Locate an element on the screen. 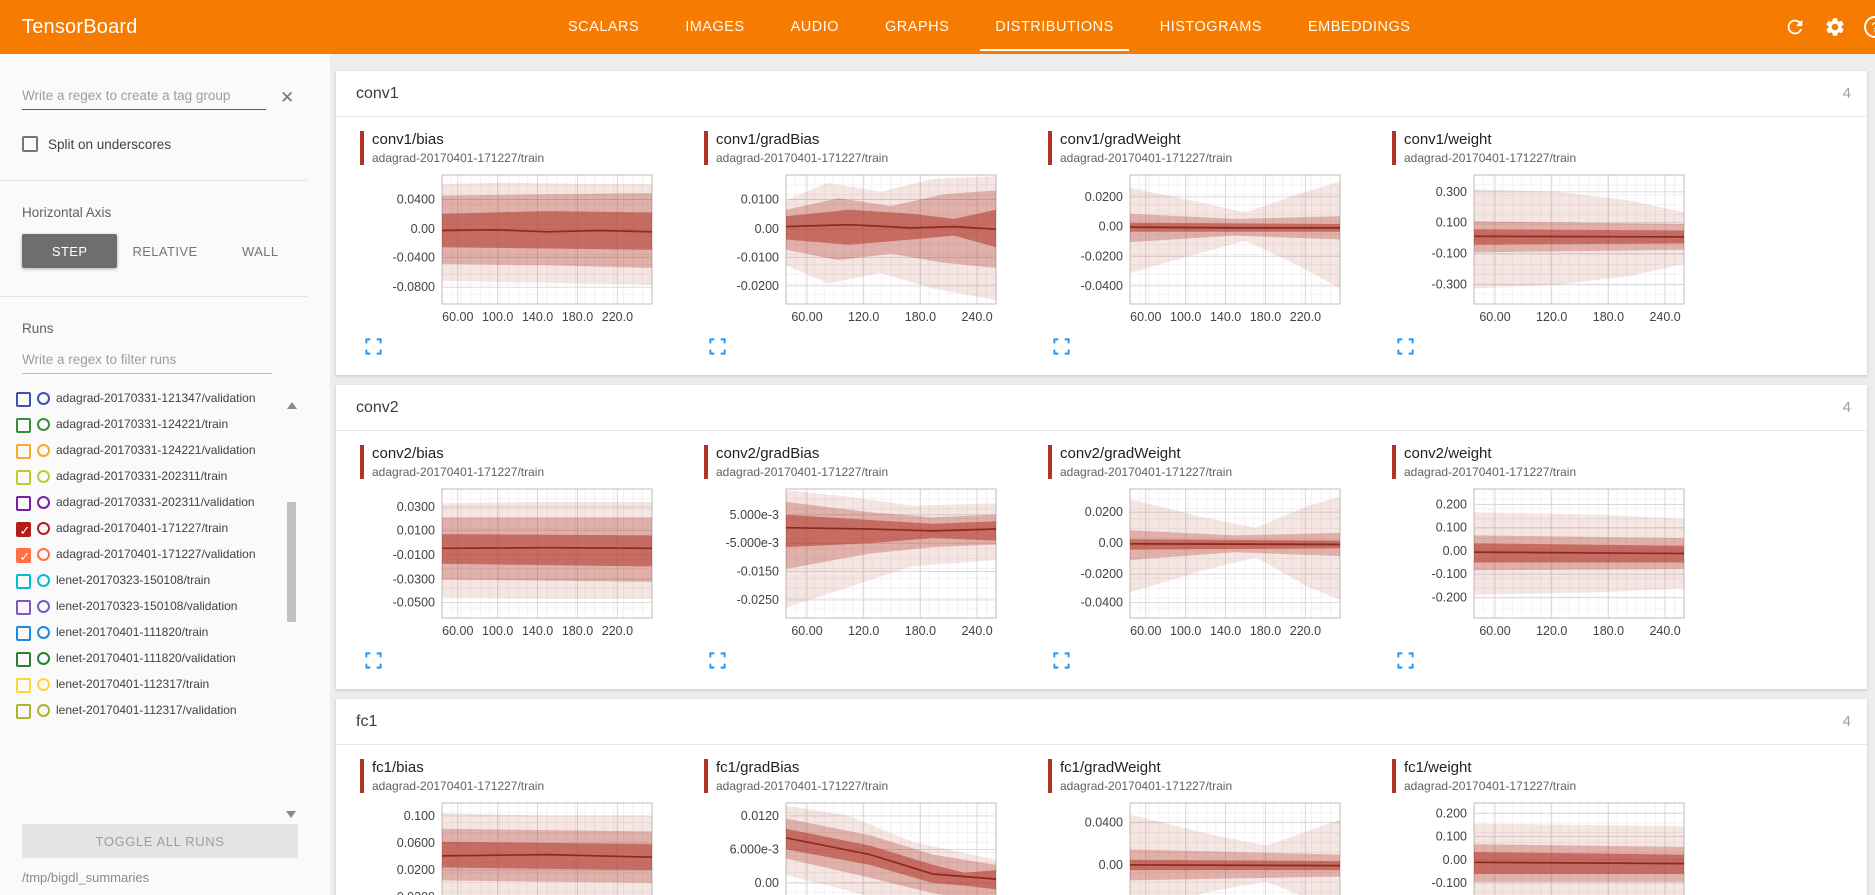  run-item: adagrad-20170331-202311/train is located at coordinates (156, 477).